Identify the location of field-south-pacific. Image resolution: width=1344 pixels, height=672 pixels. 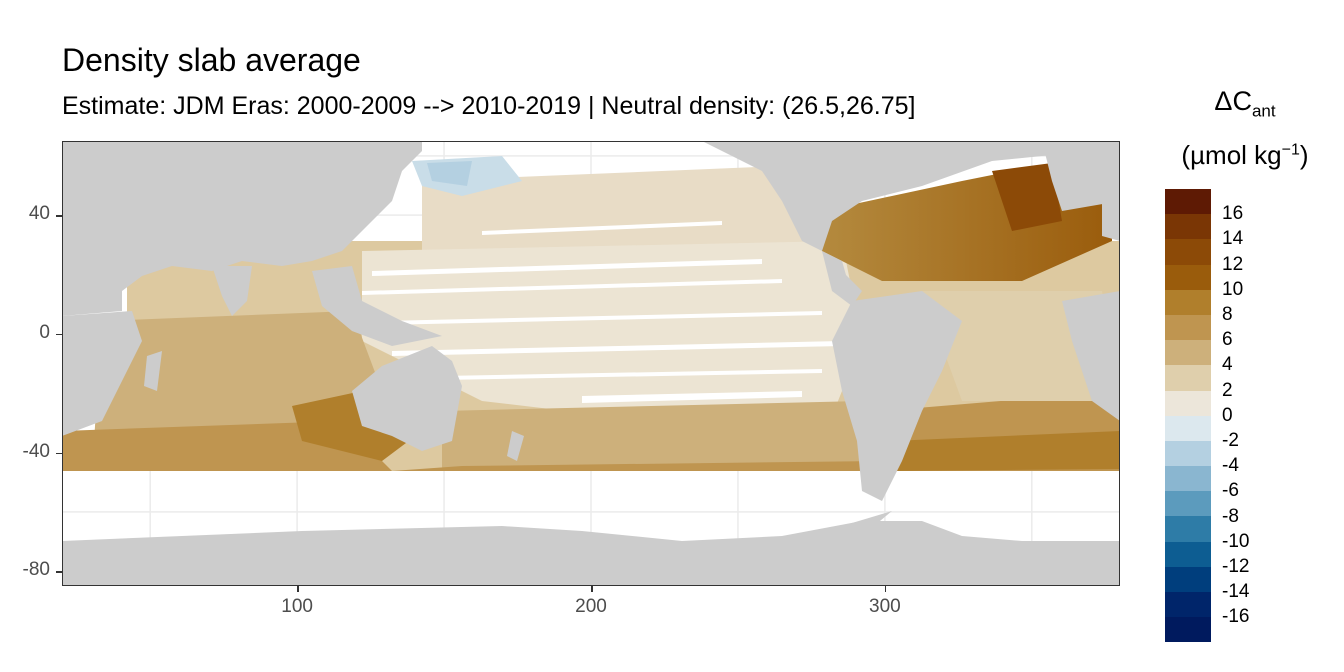
(662, 436).